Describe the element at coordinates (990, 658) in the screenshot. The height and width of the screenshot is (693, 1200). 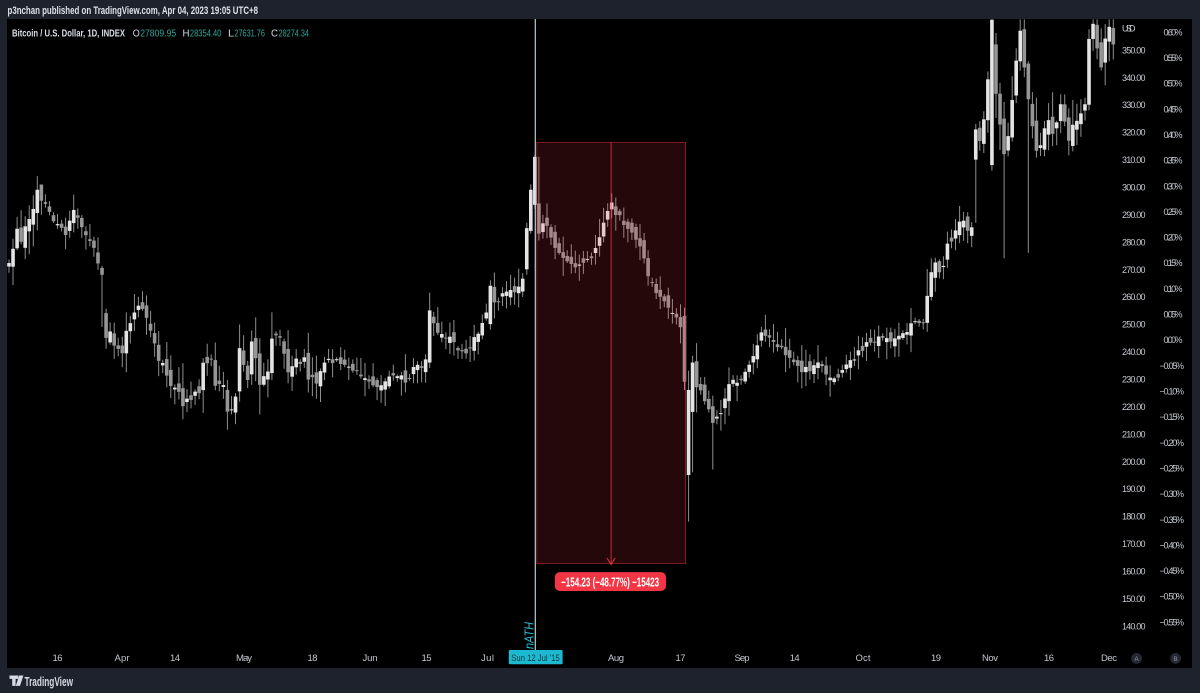
I see `svg-text: Nov` at that location.